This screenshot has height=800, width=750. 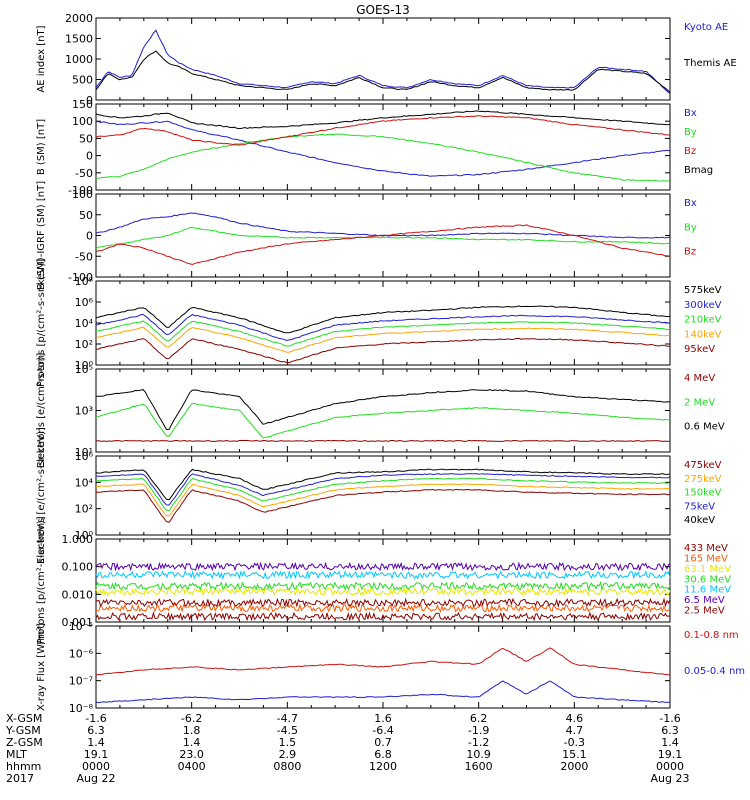 What do you see at coordinates (478, 754) in the screenshot?
I see `footer-value: 10.9` at bounding box center [478, 754].